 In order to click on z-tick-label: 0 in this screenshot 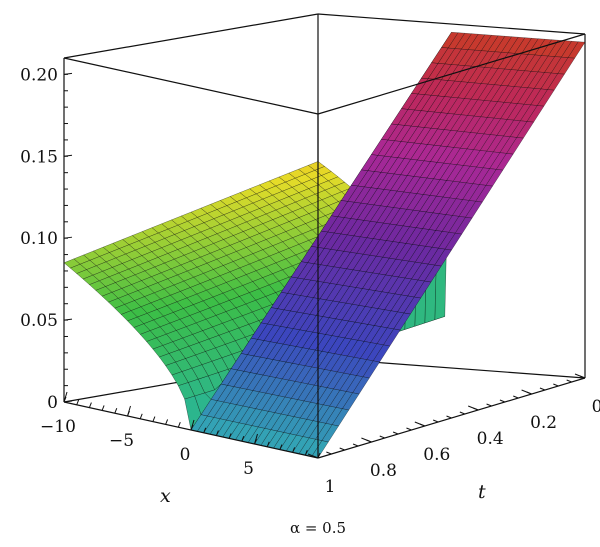, I will do `click(52, 403)`.